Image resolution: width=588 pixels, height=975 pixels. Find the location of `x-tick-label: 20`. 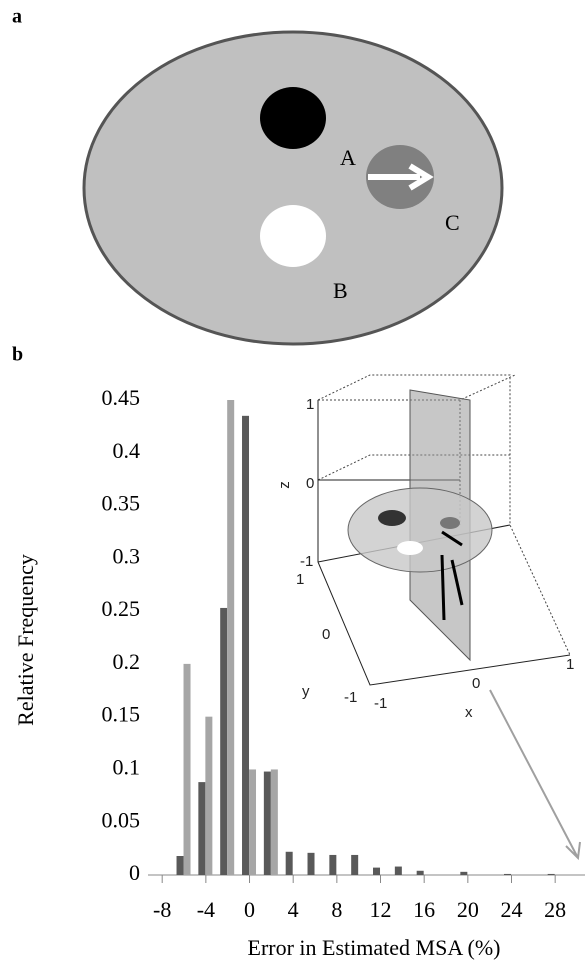

x-tick-label: 20 is located at coordinates (468, 909).